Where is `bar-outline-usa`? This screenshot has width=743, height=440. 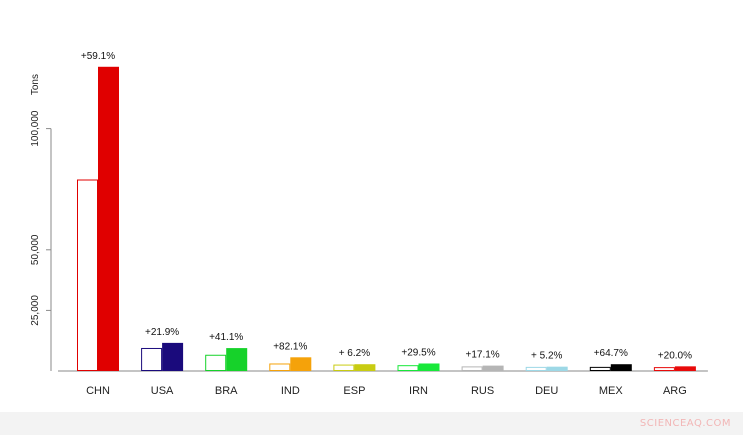 bar-outline-usa is located at coordinates (152, 359).